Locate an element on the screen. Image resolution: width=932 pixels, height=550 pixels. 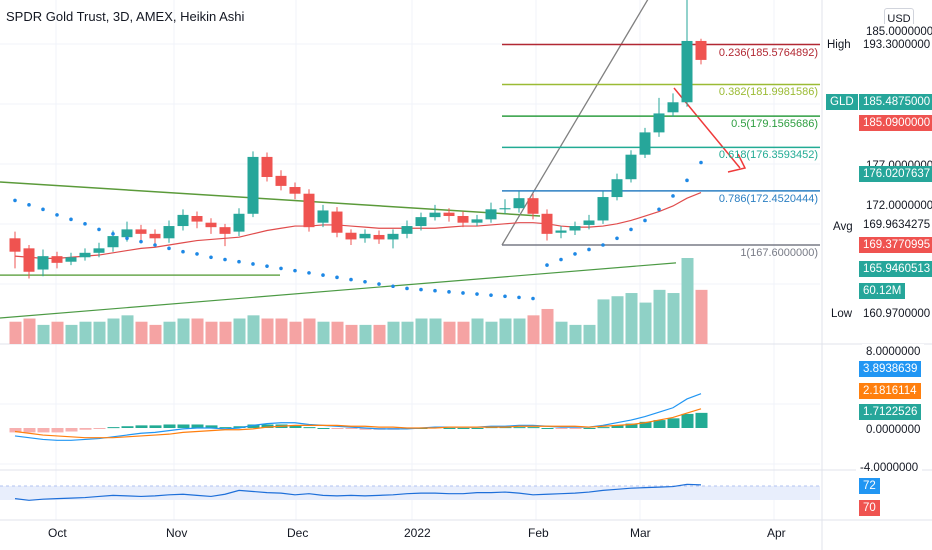
rsi-level: 70 is located at coordinates (869, 508).